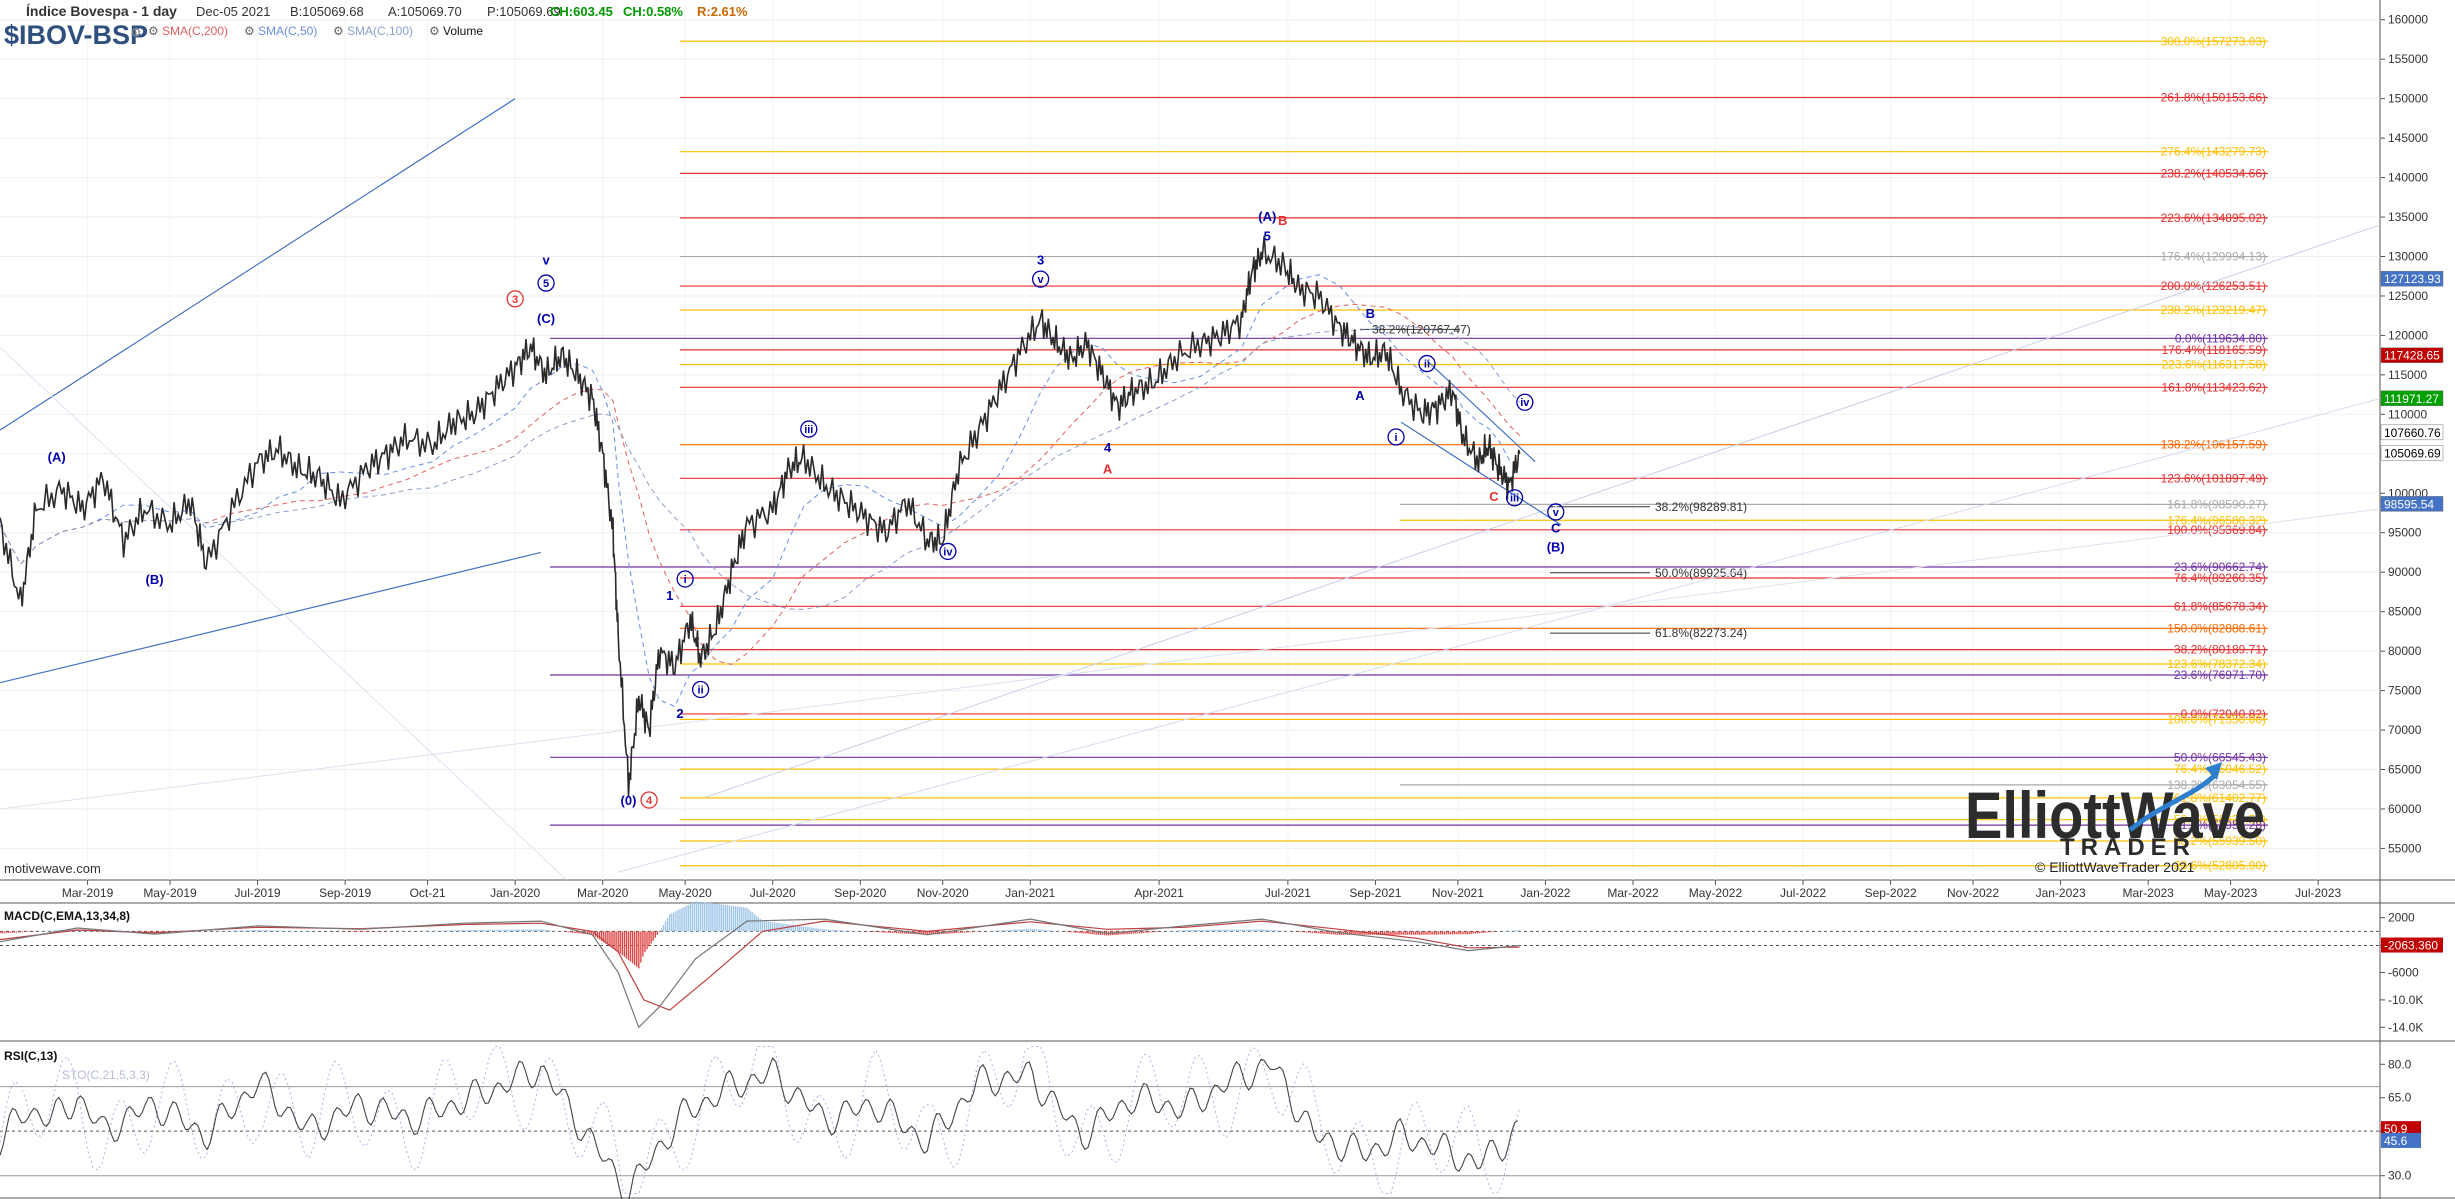 This screenshot has width=2455, height=1199. What do you see at coordinates (1458, 893) in the screenshot?
I see `x-tick-label: Nov-2021` at bounding box center [1458, 893].